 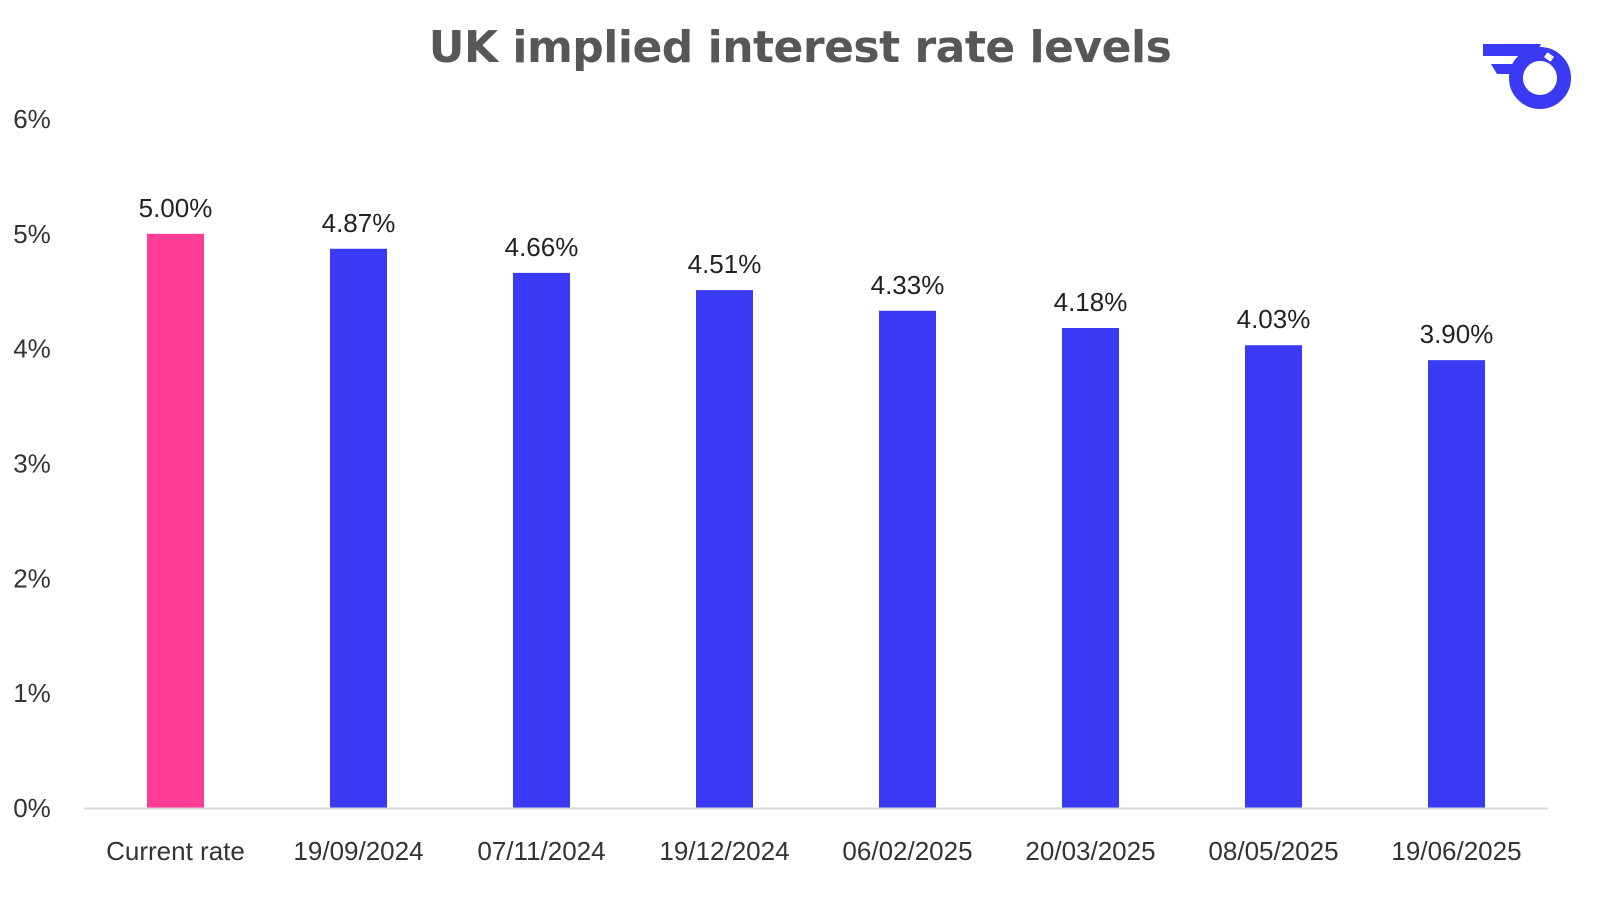 I want to click on x-tick-label-4: 06/02/2025, so click(x=907, y=851).